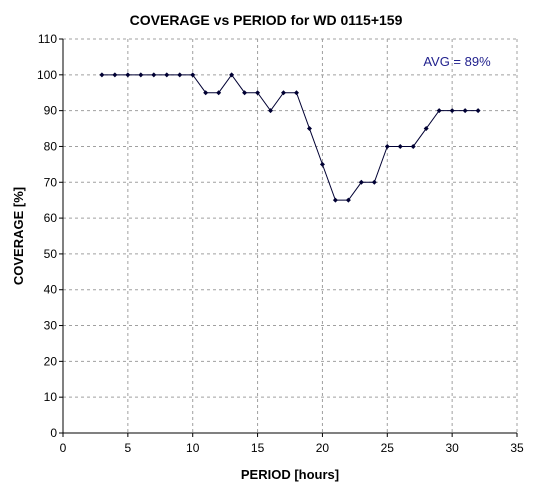  Describe the element at coordinates (51, 397) in the screenshot. I see `y-tick-label-1: 10` at that location.